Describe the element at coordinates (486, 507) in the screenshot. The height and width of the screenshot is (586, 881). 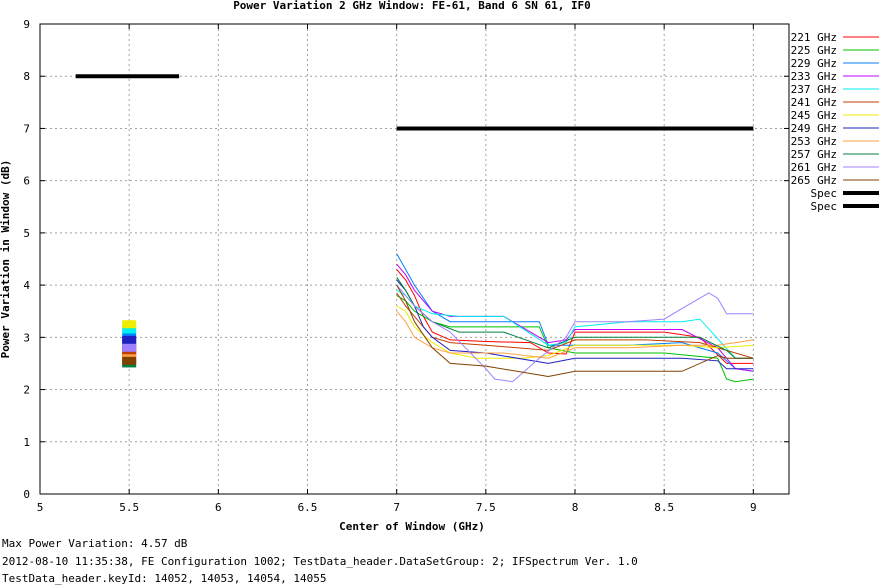
I see `x-tick-label: 7.5` at that location.